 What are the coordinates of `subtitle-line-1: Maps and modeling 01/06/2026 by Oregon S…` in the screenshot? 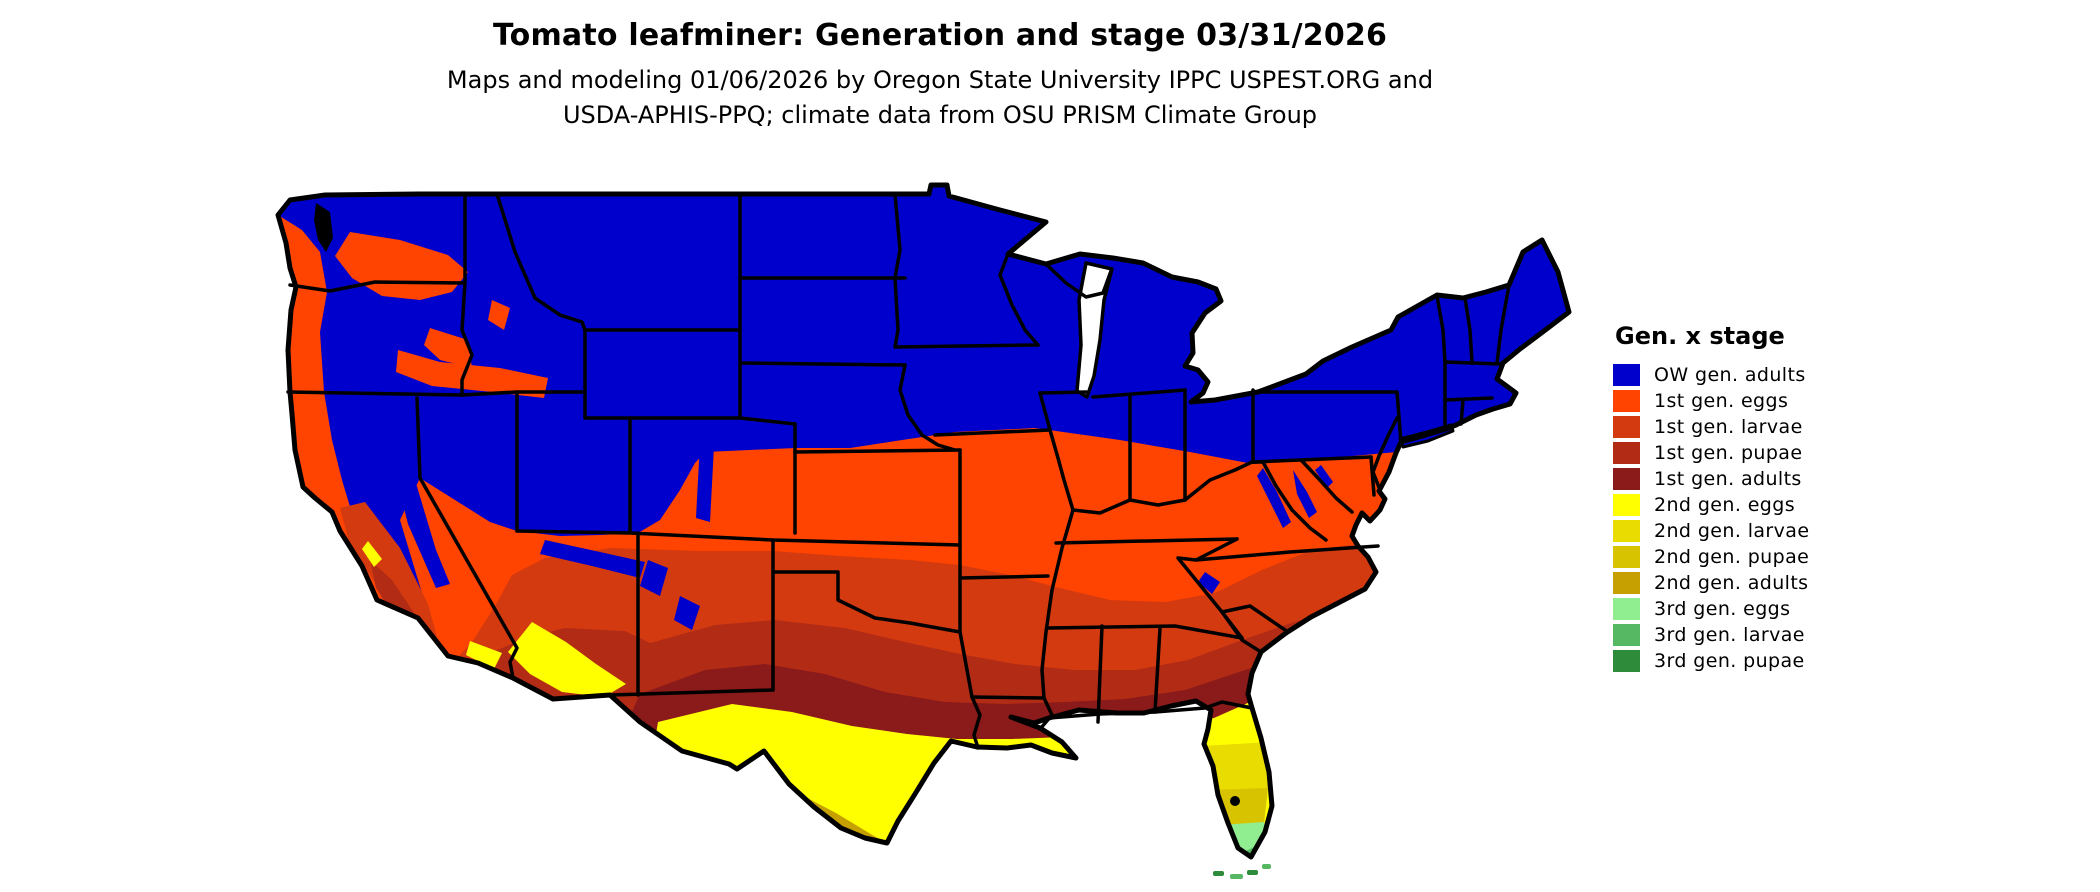 It's located at (940, 80).